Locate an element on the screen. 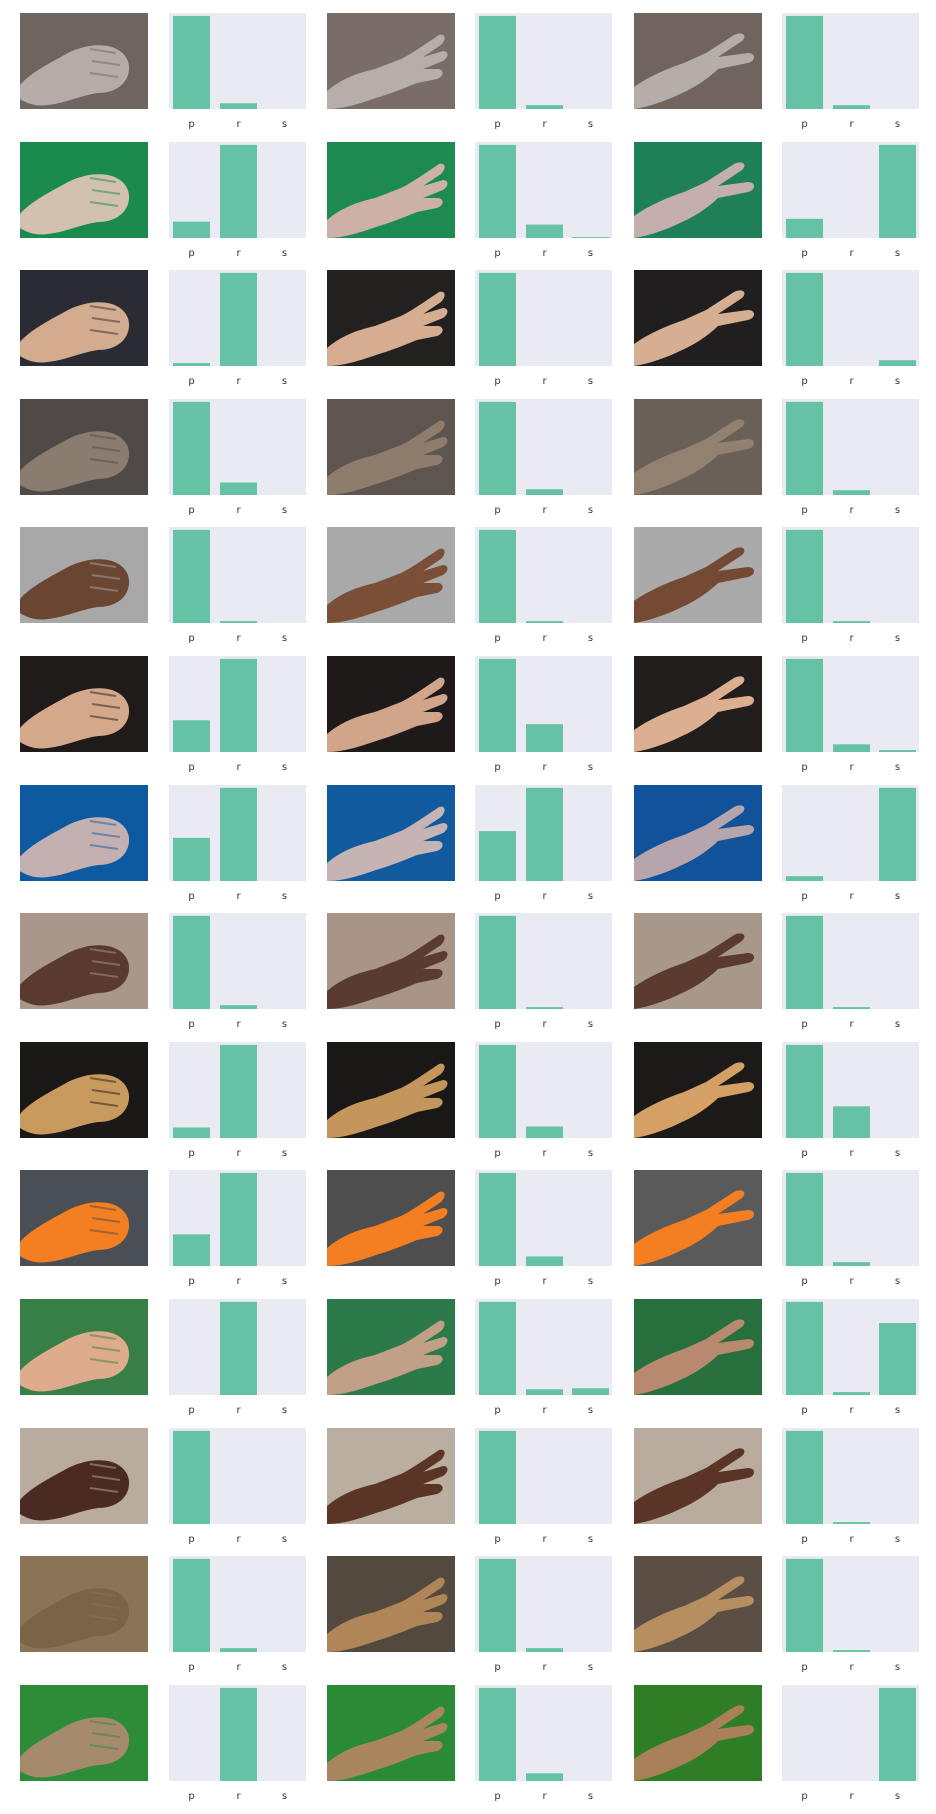  hand-image-r5-c3 is located at coordinates (698, 575).